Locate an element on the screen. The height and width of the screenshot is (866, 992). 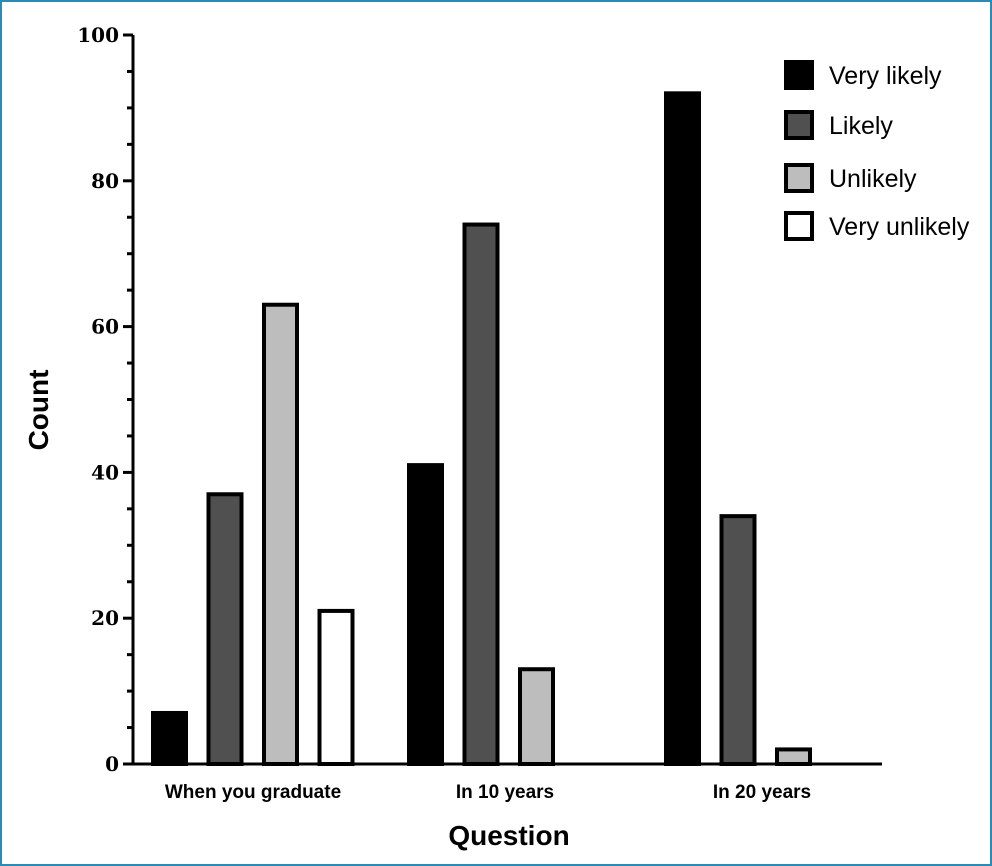
bar-very-unlikely is located at coordinates (336, 687).